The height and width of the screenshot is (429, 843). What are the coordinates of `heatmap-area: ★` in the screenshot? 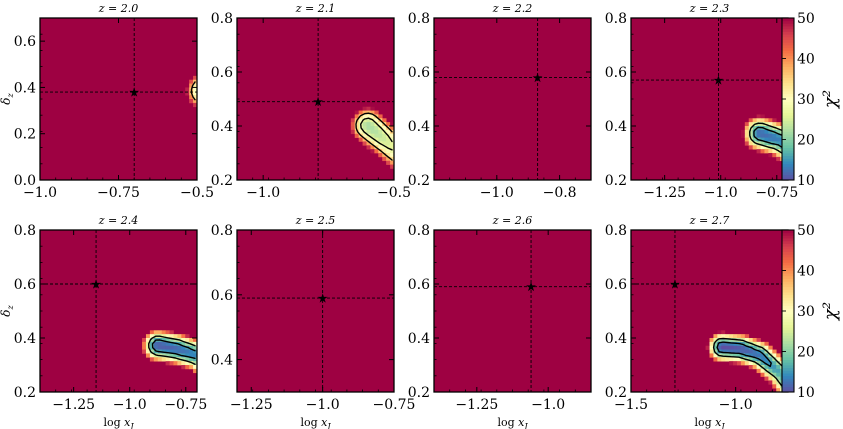 It's located at (709, 99).